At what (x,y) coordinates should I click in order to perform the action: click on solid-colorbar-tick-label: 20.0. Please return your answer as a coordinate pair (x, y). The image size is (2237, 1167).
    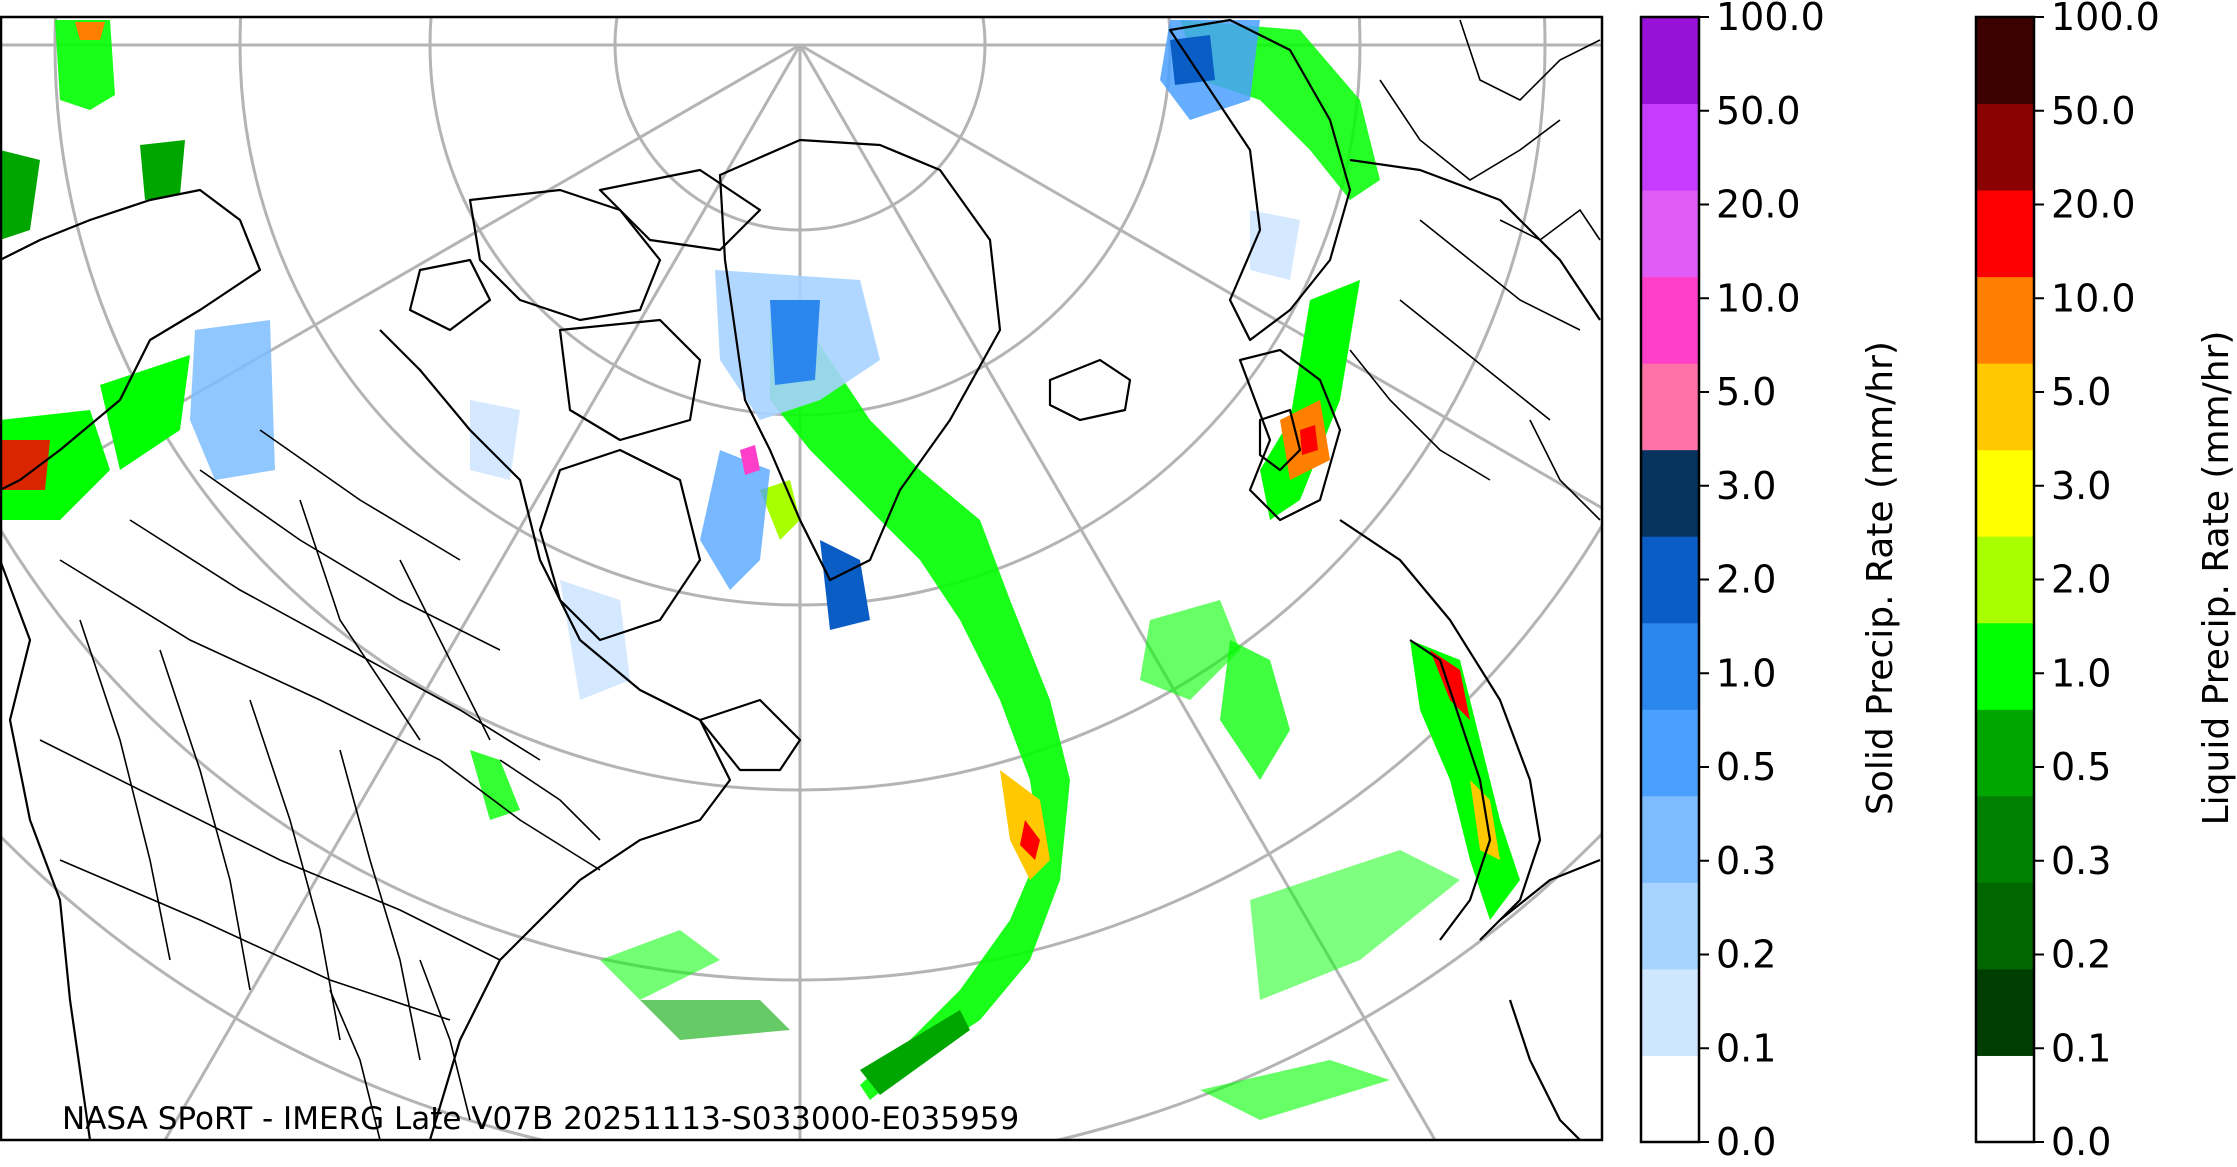
    Looking at the image, I should click on (1758, 205).